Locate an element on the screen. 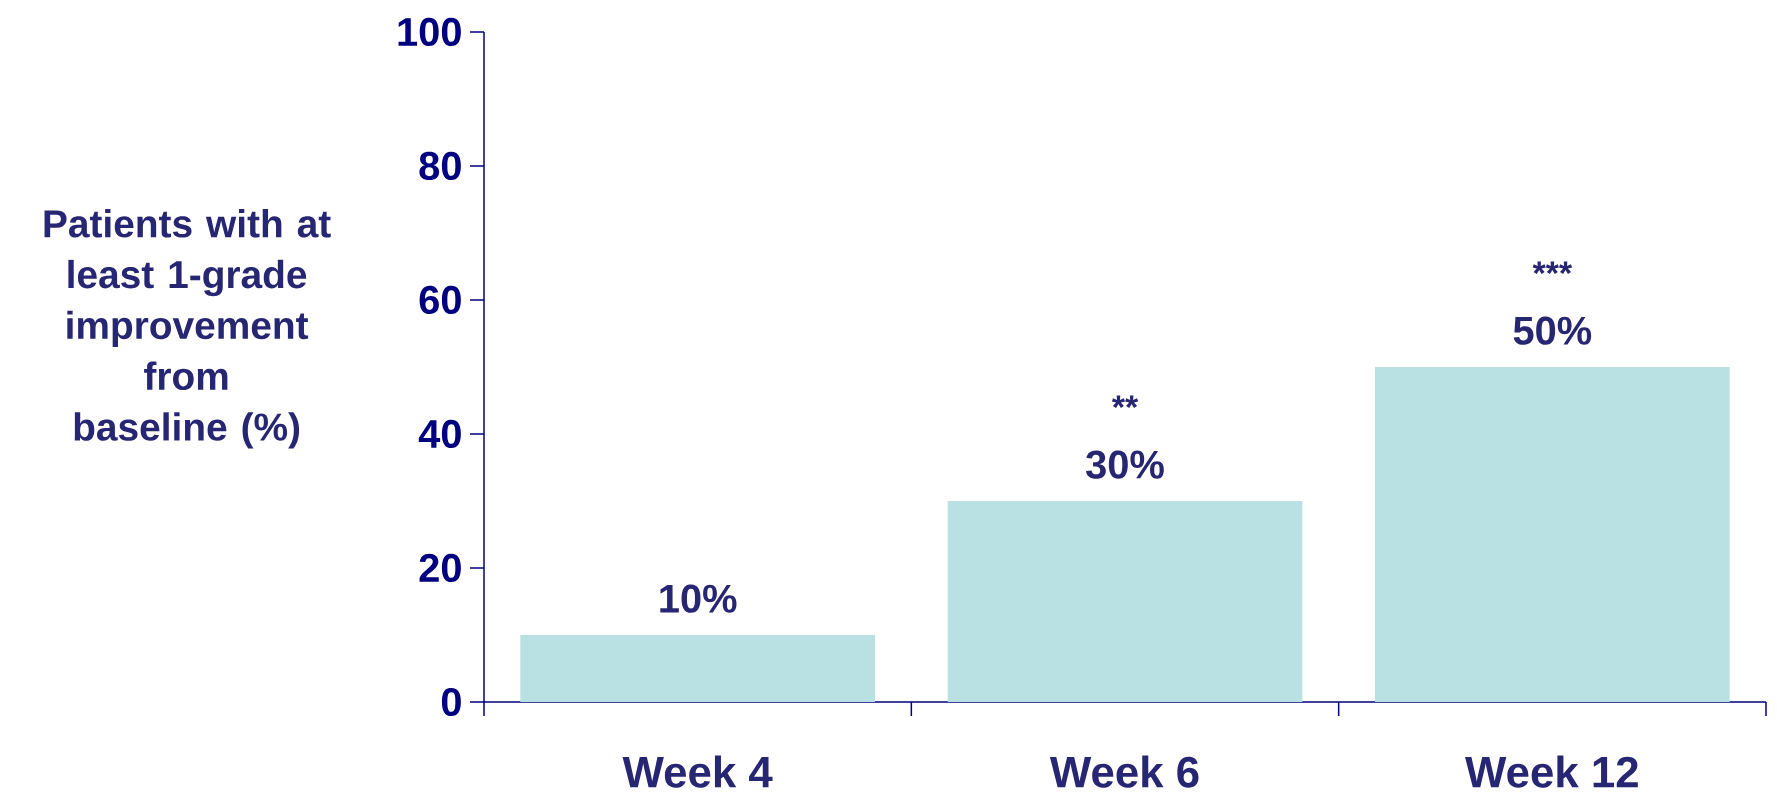  y-tick-label: 0 is located at coordinates (451, 702).